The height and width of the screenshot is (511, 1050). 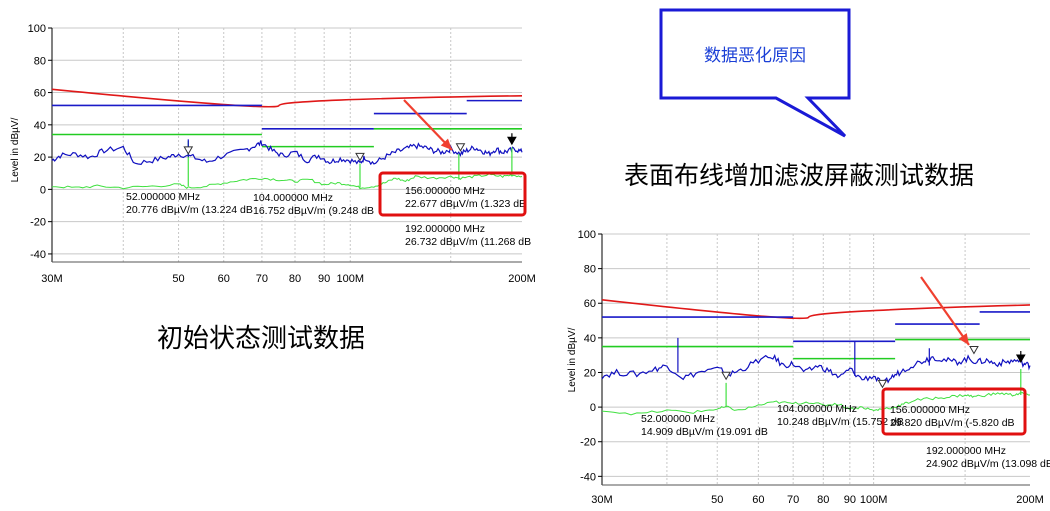 What do you see at coordinates (840, 422) in the screenshot?
I see `marker-level-label: 10.248 dBµV/m (15.752 dB` at bounding box center [840, 422].